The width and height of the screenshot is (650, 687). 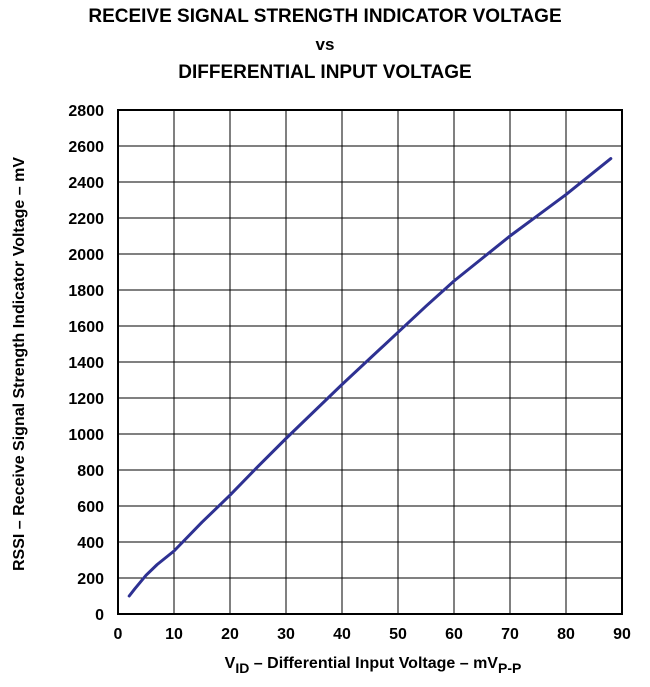 I want to click on y-tick-label: 2000, so click(x=86, y=255).